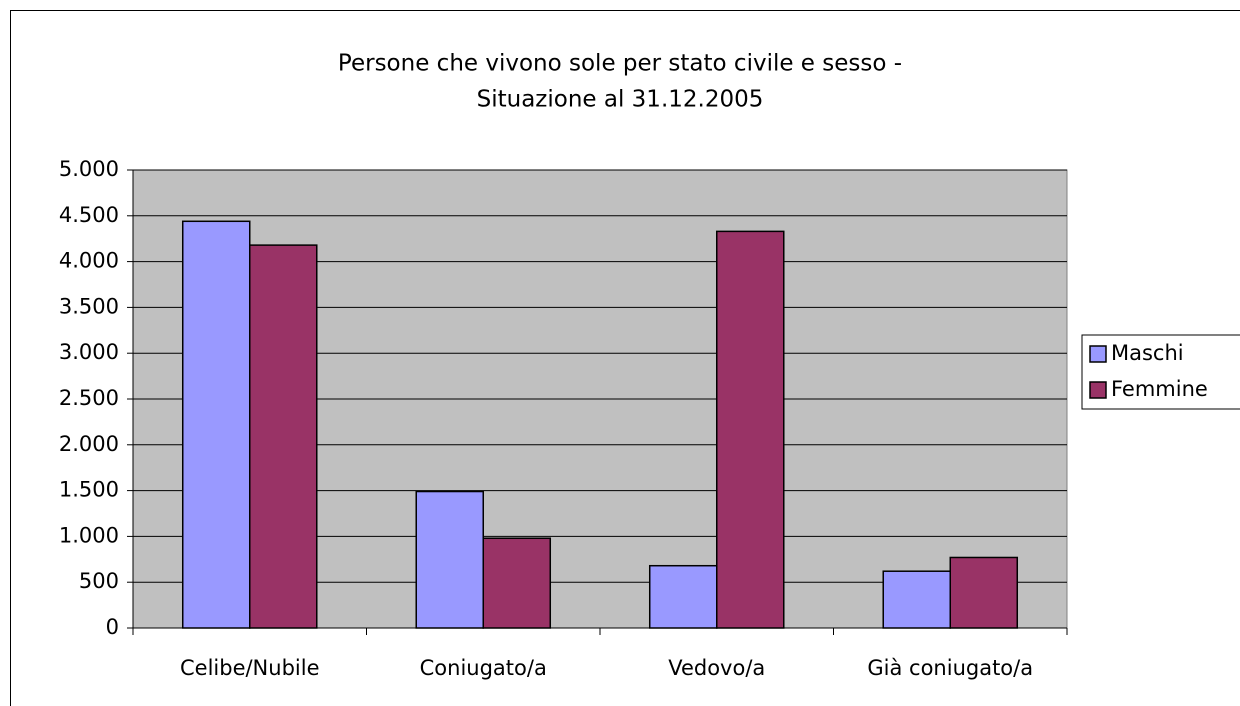  What do you see at coordinates (89, 398) in the screenshot?
I see `y-tick-label: 2.500` at bounding box center [89, 398].